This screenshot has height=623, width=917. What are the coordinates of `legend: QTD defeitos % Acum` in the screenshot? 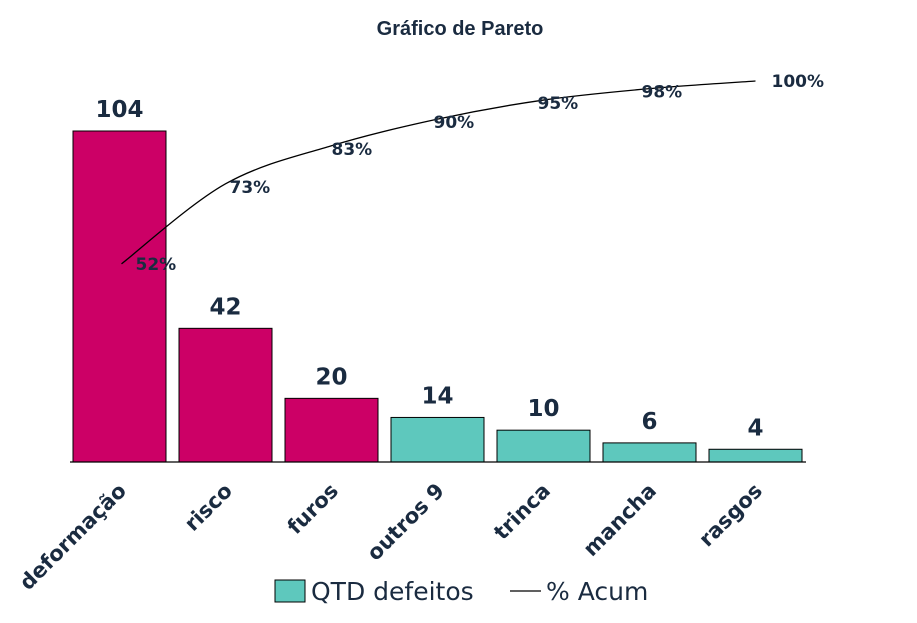 It's located at (461, 591).